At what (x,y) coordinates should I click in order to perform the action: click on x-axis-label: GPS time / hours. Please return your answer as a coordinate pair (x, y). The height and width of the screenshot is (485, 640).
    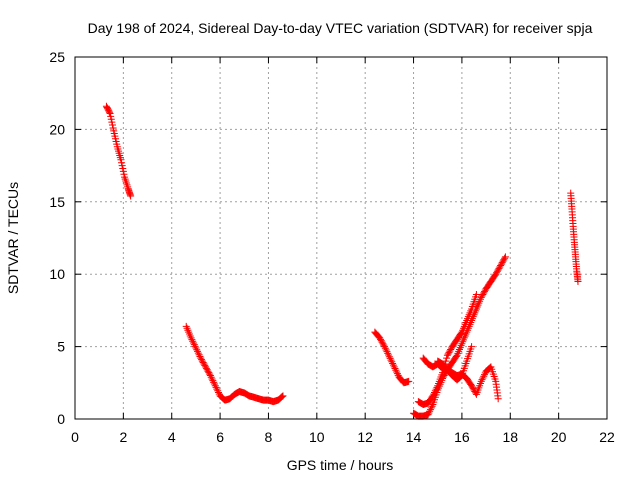
    Looking at the image, I should click on (340, 465).